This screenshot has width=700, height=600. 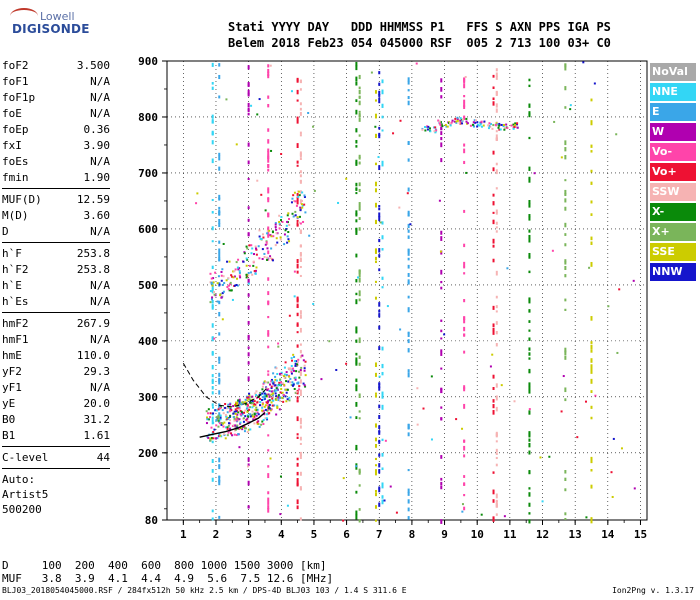 What do you see at coordinates (56, 372) in the screenshot?
I see `param-row: yF2 29.3` at bounding box center [56, 372].